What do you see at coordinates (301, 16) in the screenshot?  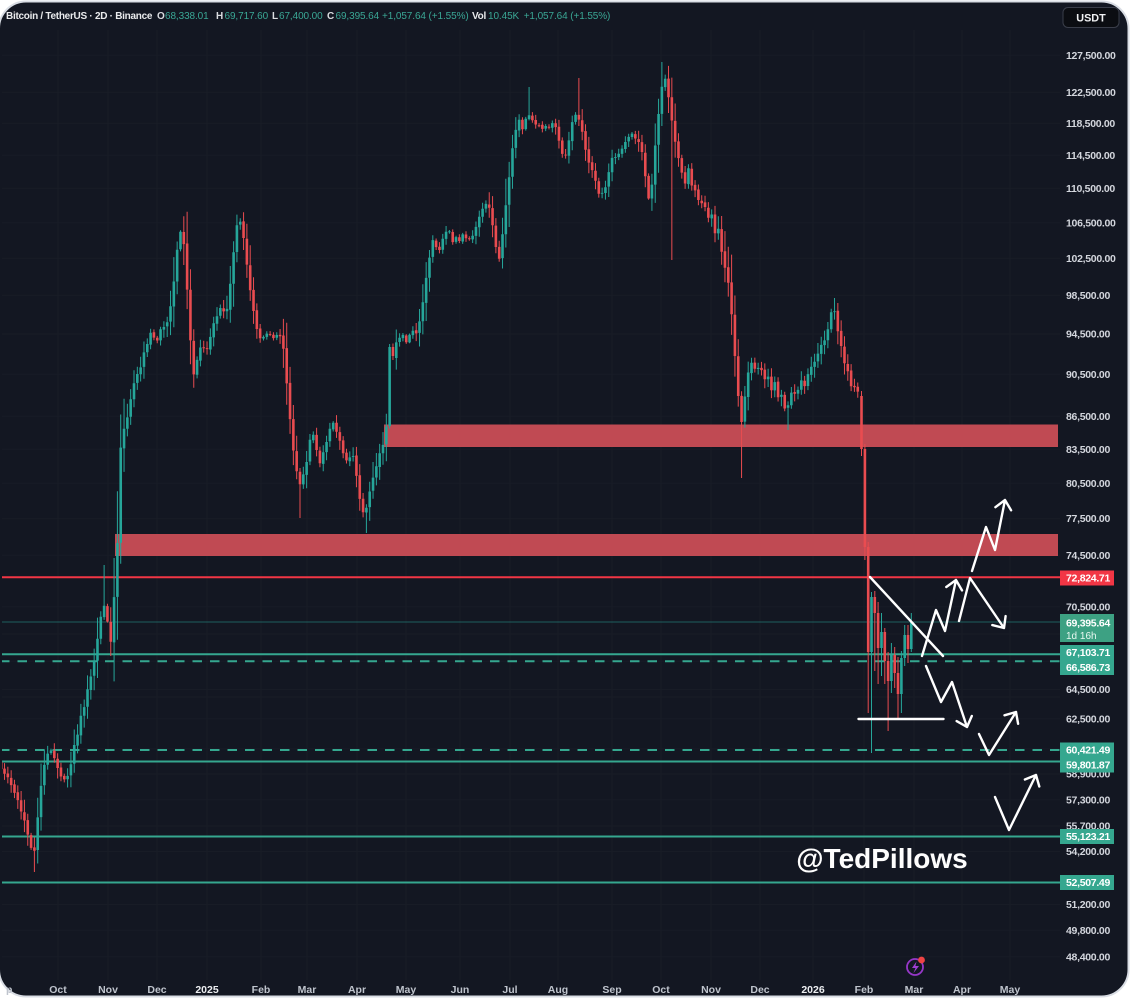 I see `svg-text: 67,400.00` at bounding box center [301, 16].